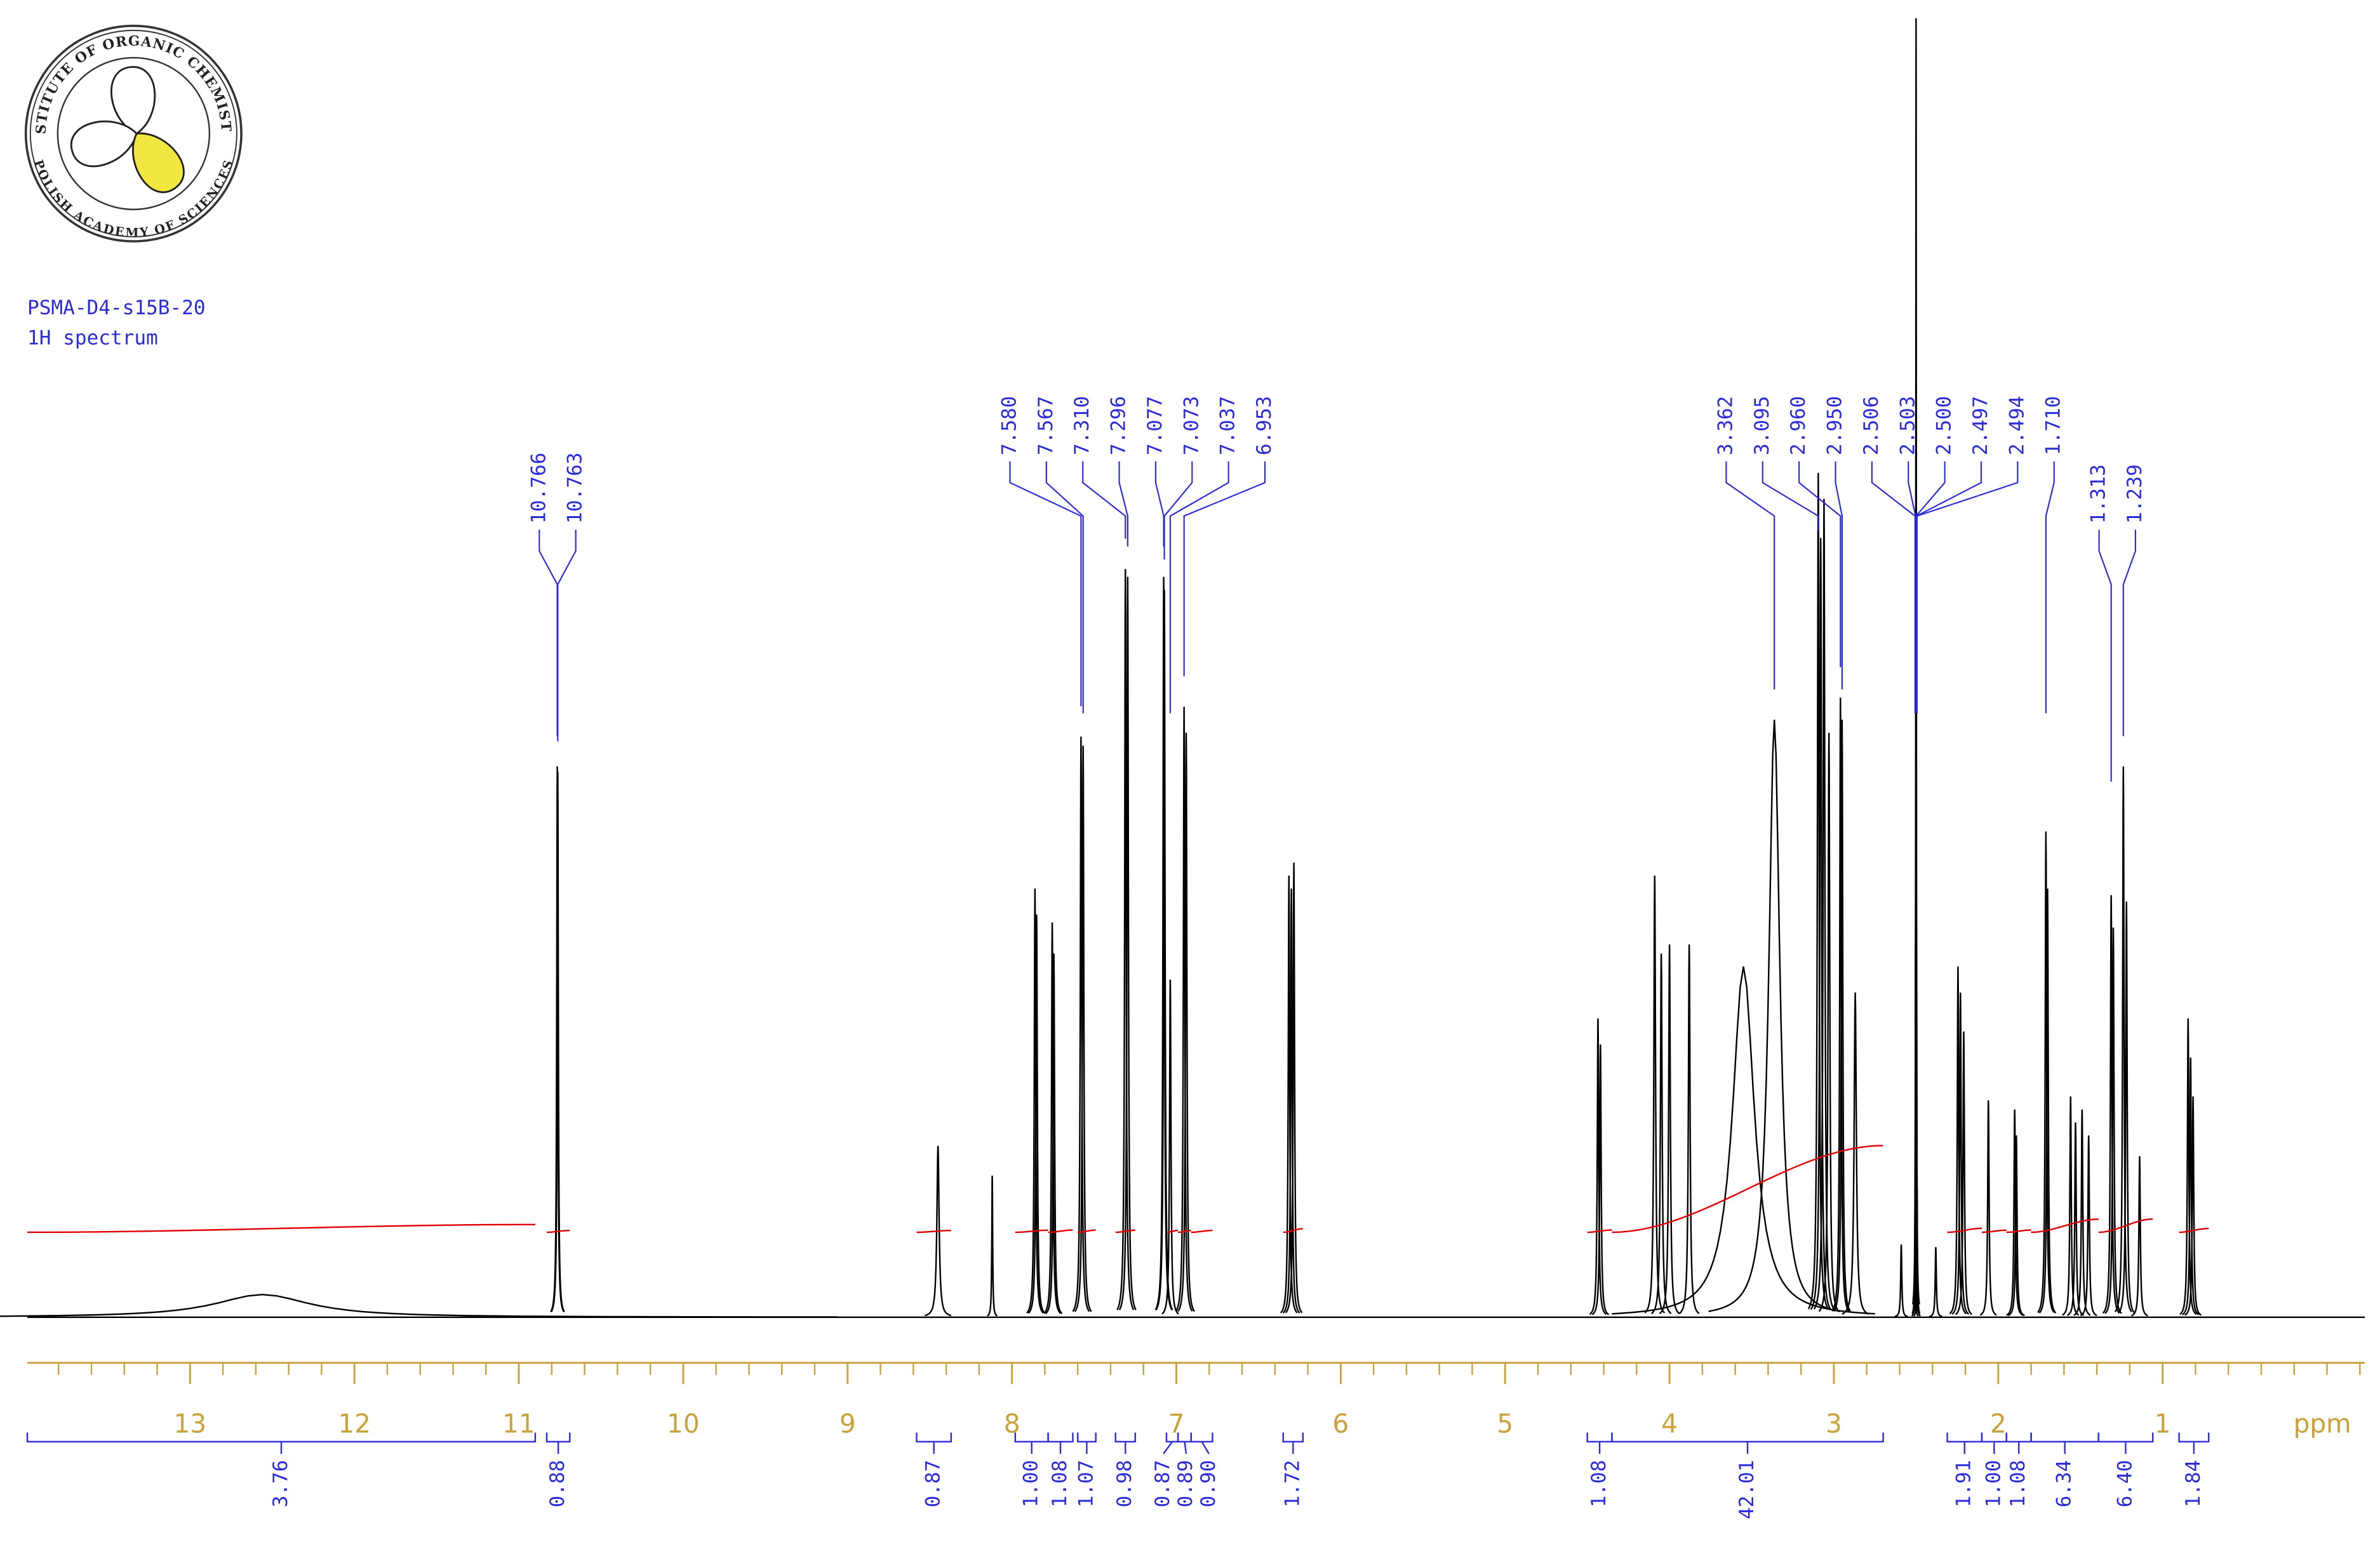  What do you see at coordinates (92, 338) in the screenshot?
I see `spectrum-subtitle: 1H spectrum` at bounding box center [92, 338].